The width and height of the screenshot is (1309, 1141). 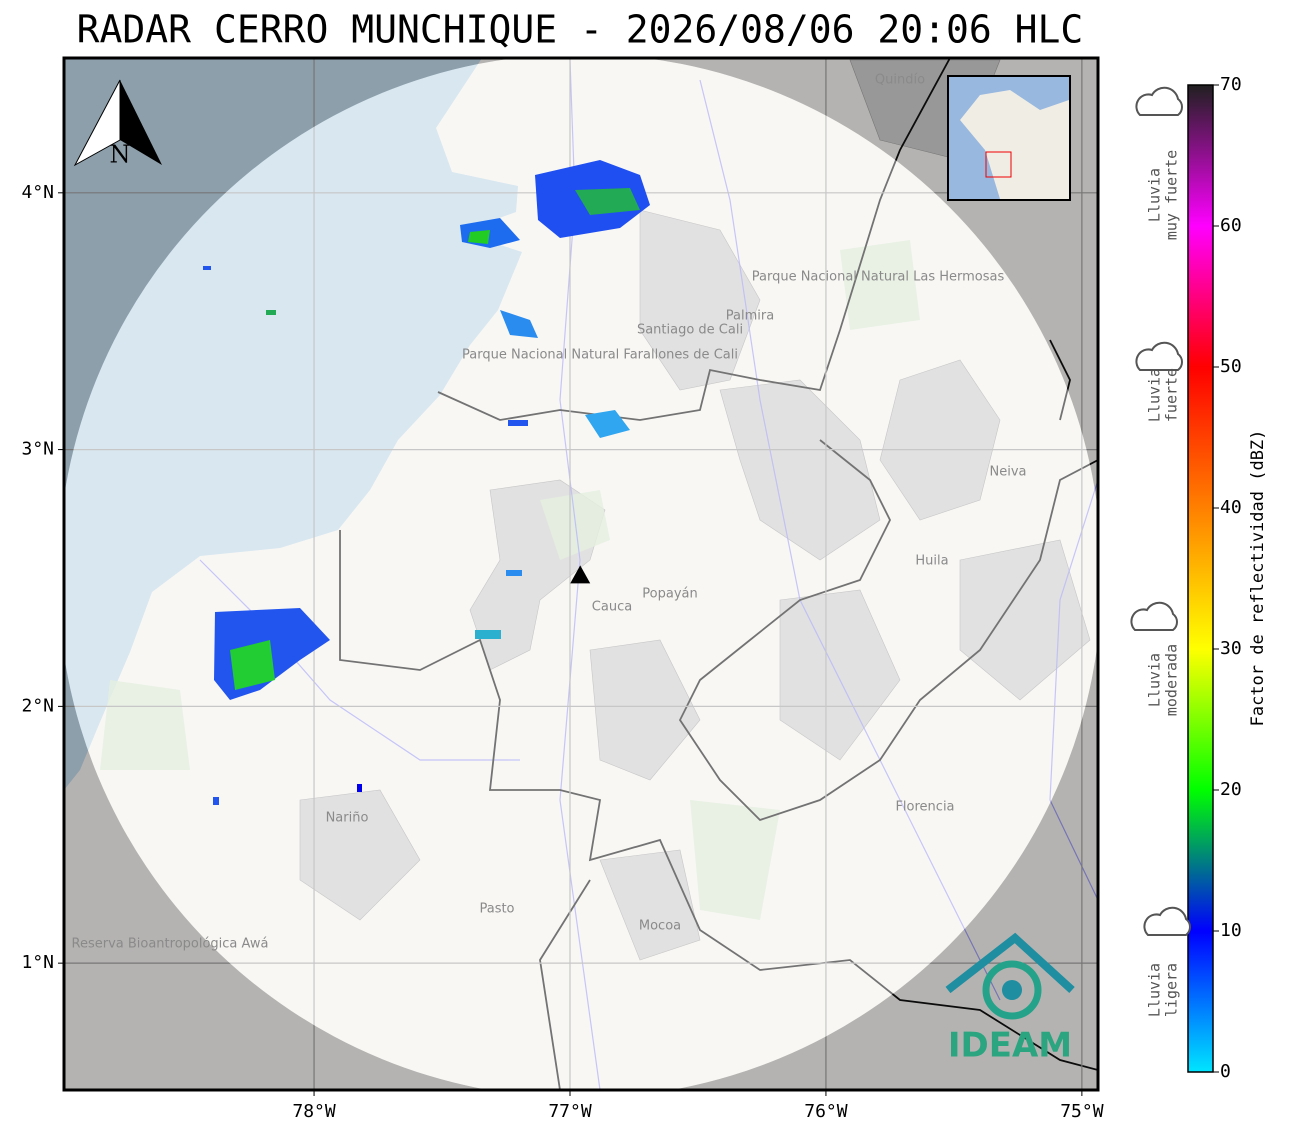 What do you see at coordinates (1231, 84) in the screenshot?
I see `colorbar-tick-label: 70` at bounding box center [1231, 84].